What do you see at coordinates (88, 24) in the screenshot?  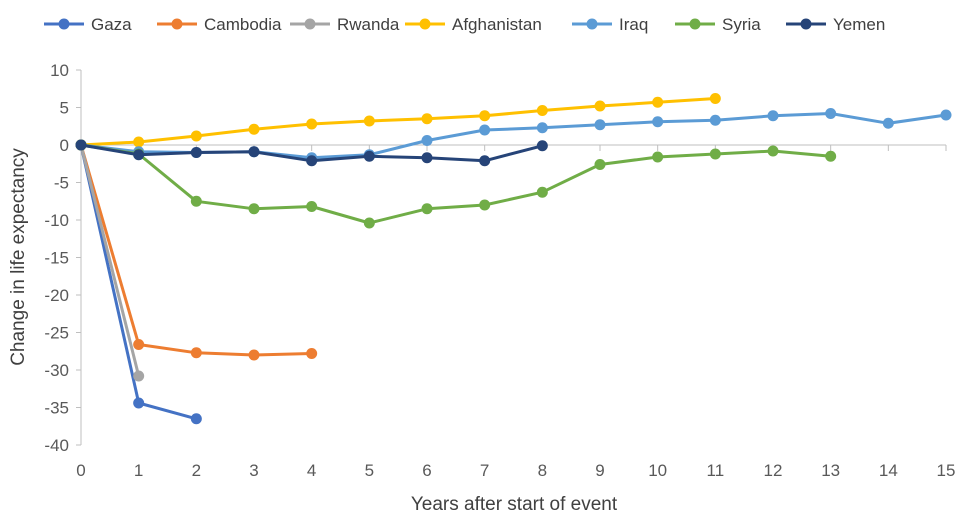 I see `legend-item-gaza: Gaza` at bounding box center [88, 24].